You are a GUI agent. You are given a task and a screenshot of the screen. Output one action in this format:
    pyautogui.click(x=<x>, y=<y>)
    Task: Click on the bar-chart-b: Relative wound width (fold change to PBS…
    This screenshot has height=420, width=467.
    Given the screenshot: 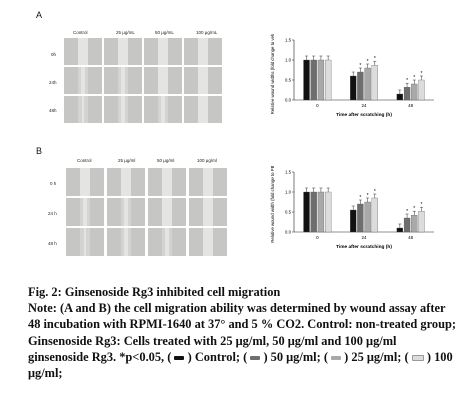 What is the action you would take?
    pyautogui.click(x=352, y=208)
    